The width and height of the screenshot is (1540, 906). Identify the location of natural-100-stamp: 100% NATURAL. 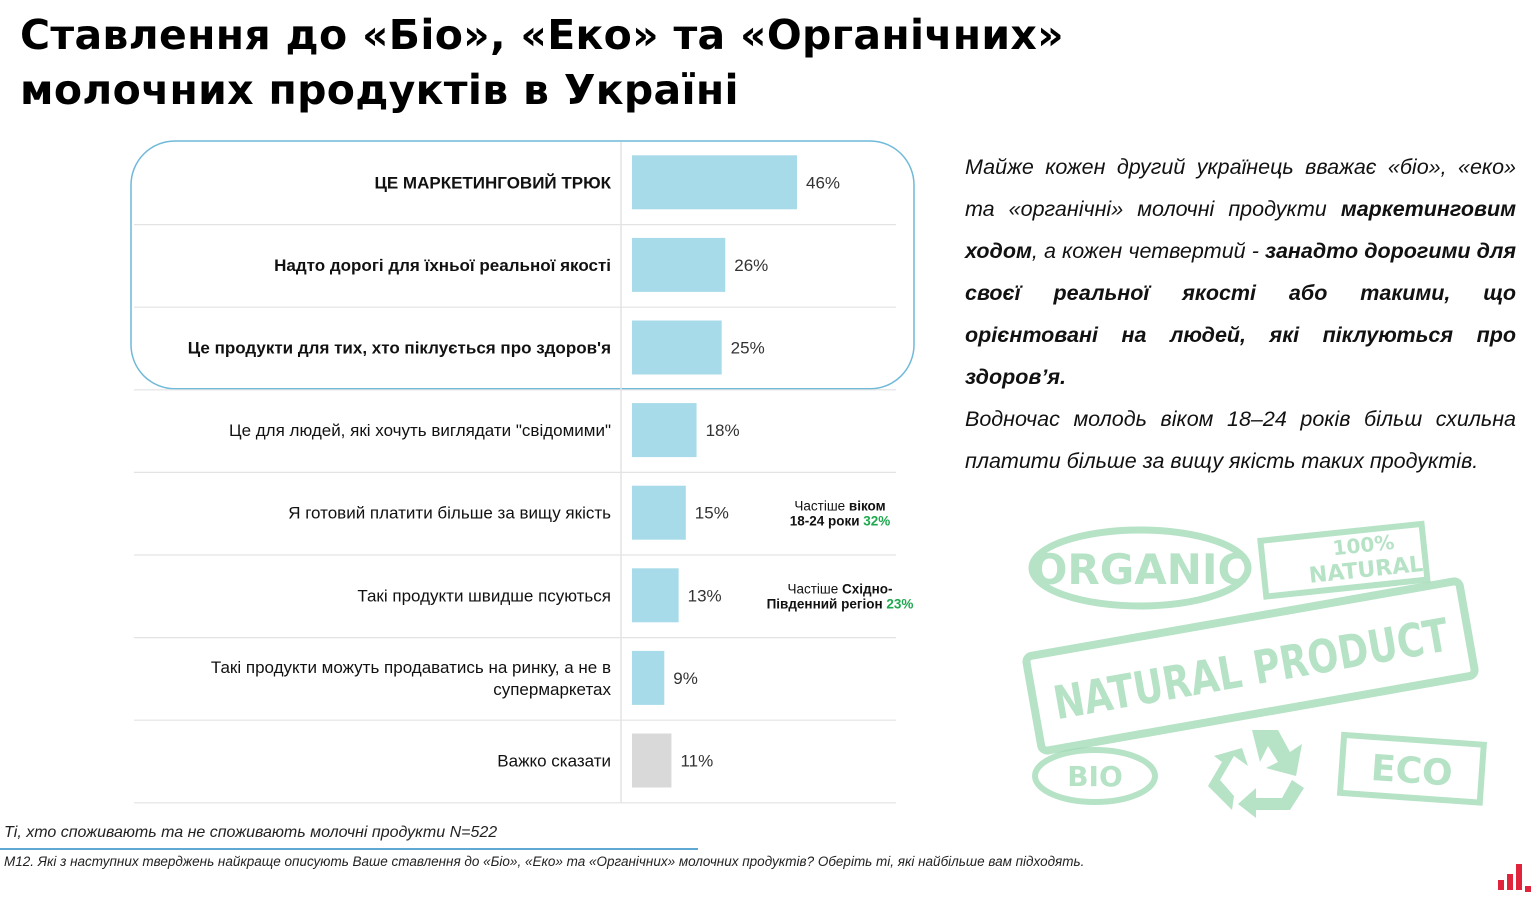
(1344, 560).